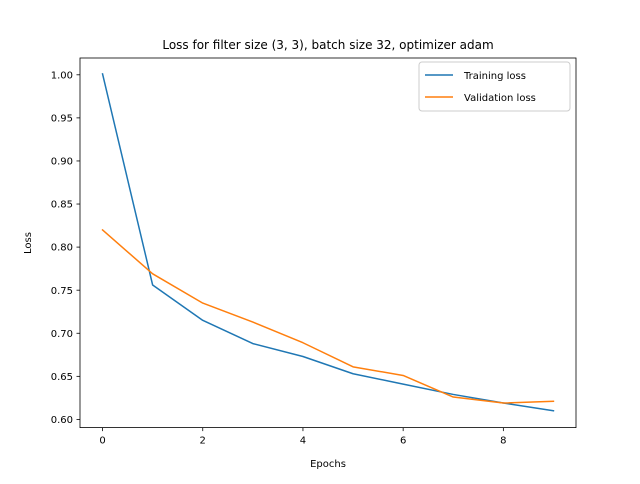  I want to click on x-tick-label: 0, so click(102, 441).